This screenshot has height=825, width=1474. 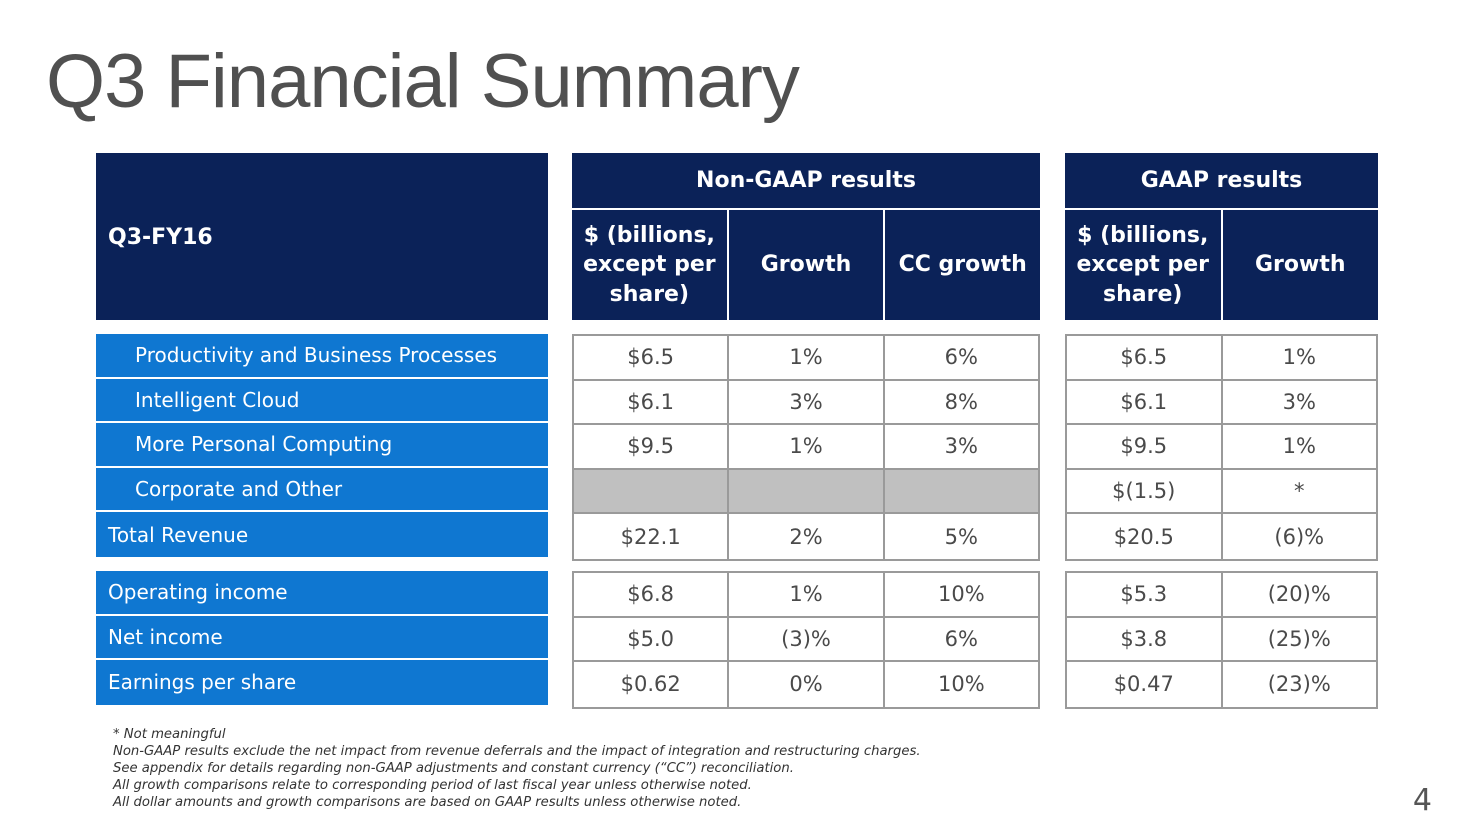 I want to click on table-row: $22.1 2% 5%, so click(x=806, y=536).